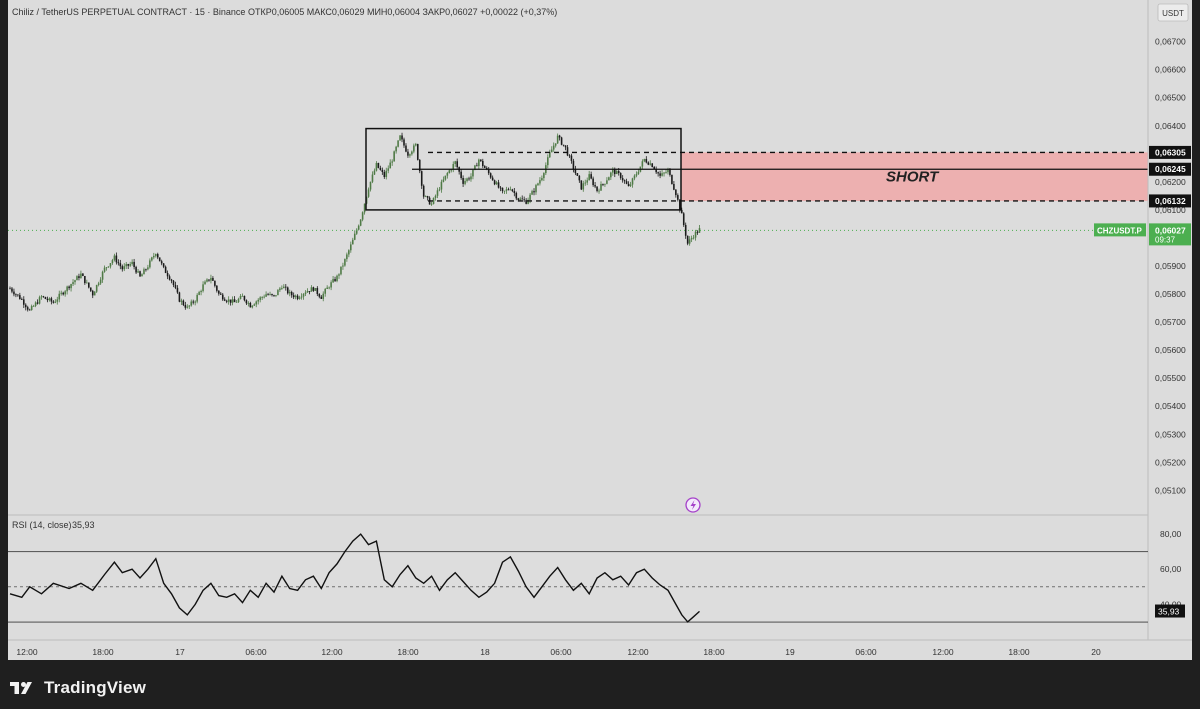 The width and height of the screenshot is (1200, 709). I want to click on tradingview-logo: TradingView, so click(78, 688).